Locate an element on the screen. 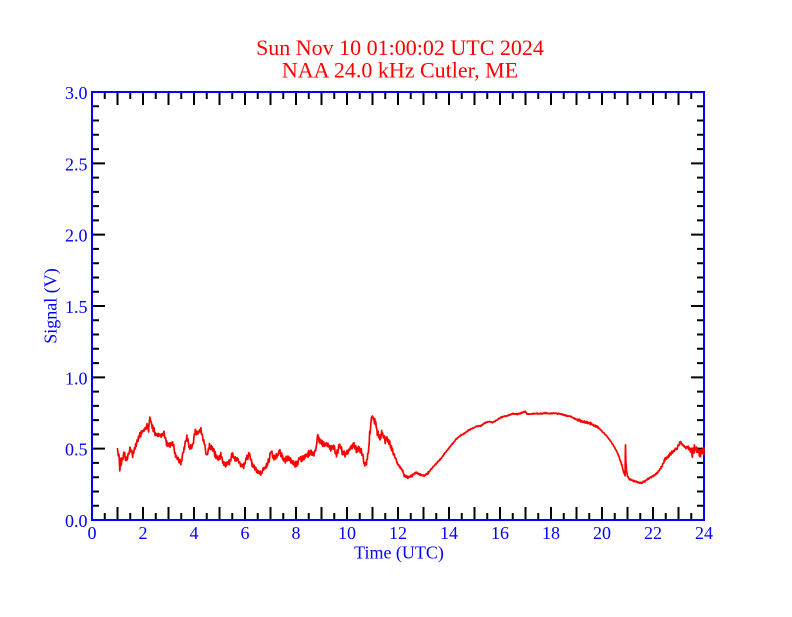 The height and width of the screenshot is (617, 792). svg-text: 2 is located at coordinates (143, 533).